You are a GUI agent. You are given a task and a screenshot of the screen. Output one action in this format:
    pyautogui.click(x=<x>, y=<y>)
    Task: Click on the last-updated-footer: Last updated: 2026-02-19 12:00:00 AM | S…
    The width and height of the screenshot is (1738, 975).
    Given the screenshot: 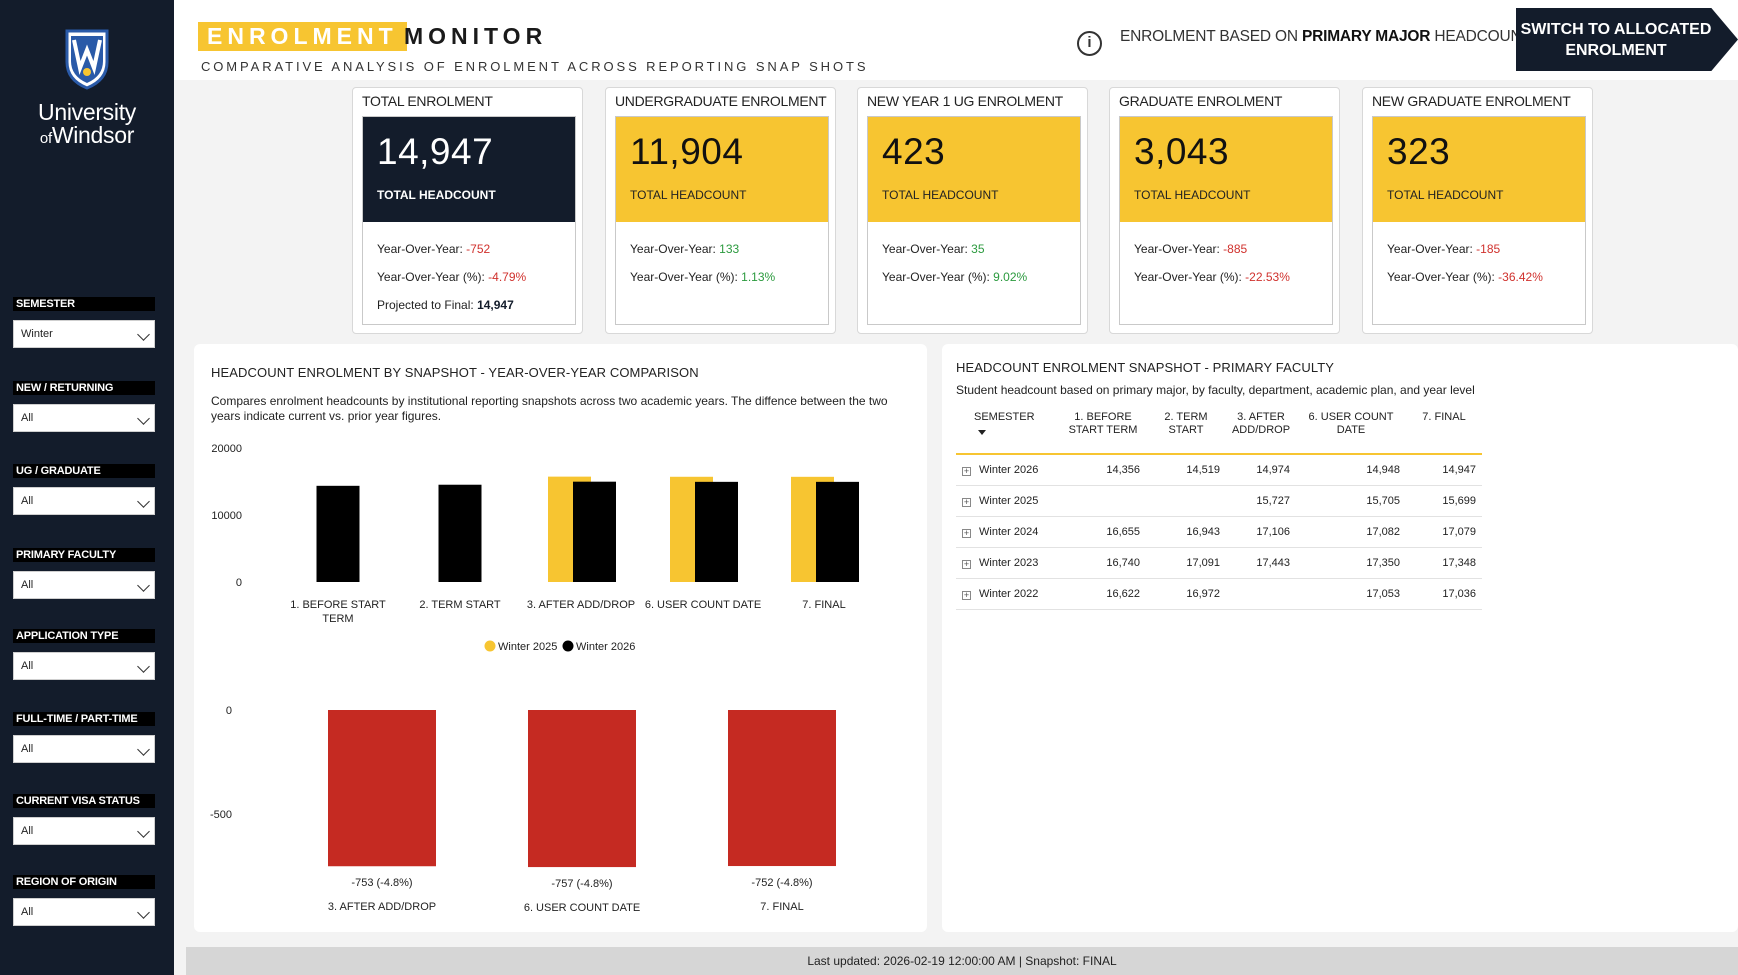 What is the action you would take?
    pyautogui.click(x=962, y=961)
    